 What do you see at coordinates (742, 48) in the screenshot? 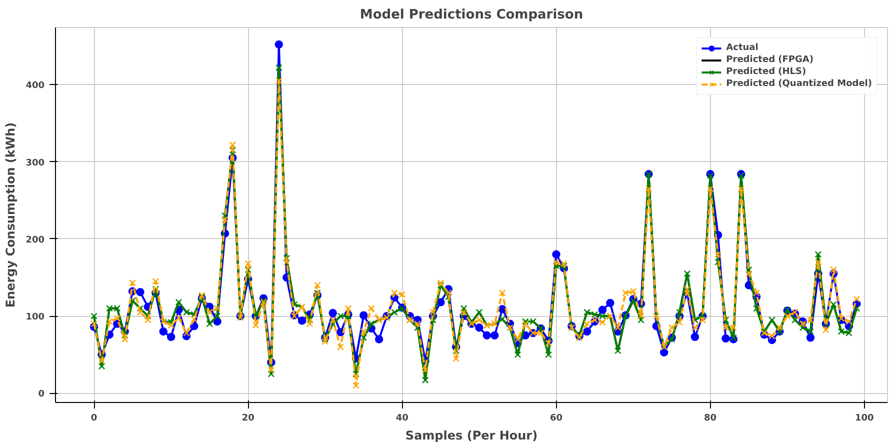
I see `legend-label: Actual` at bounding box center [742, 48].